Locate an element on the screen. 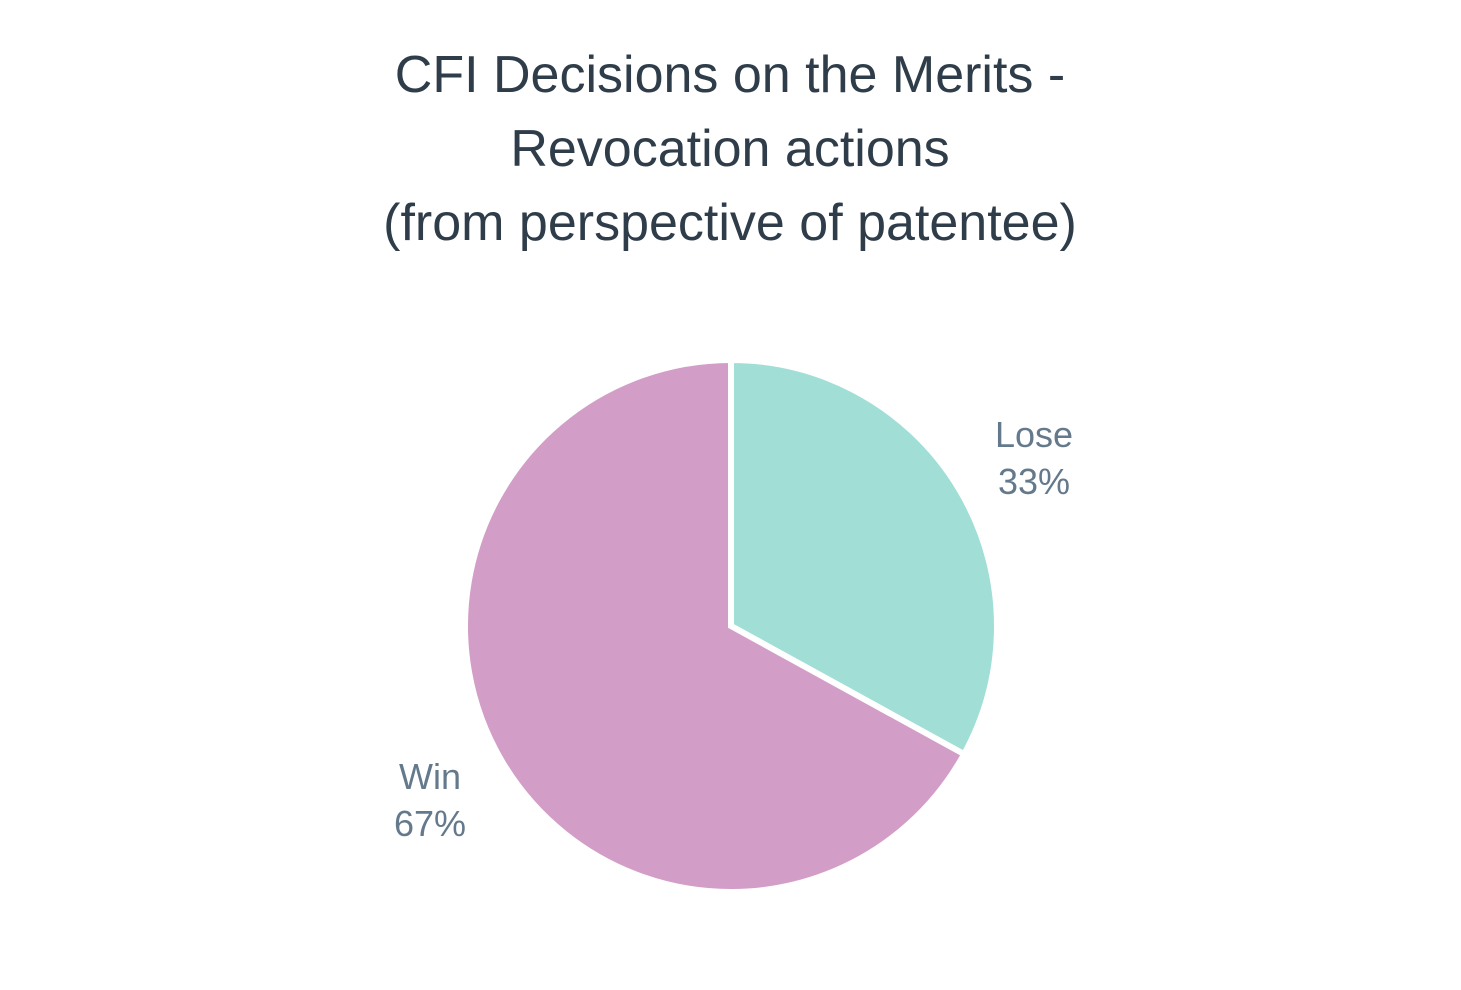 This screenshot has width=1461, height=990. chart-title-line-3: (from perspective of patentee) is located at coordinates (730, 223).